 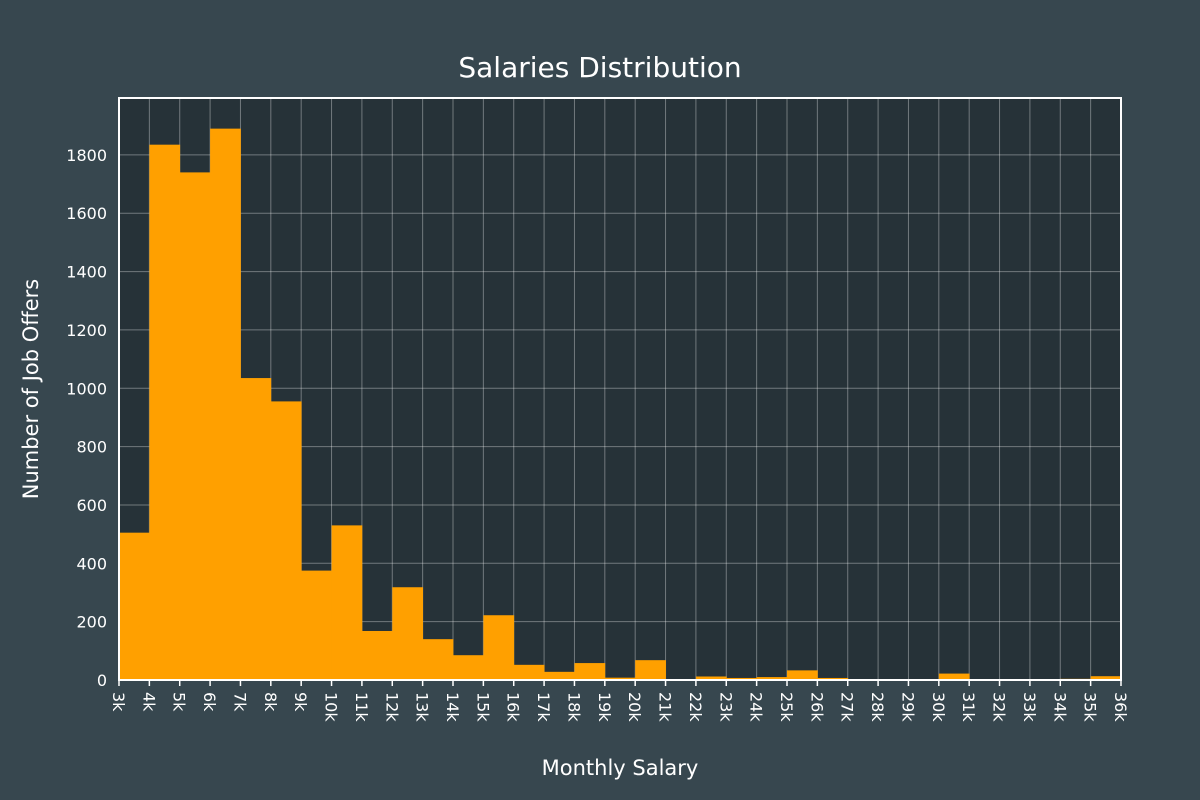 What do you see at coordinates (86, 330) in the screenshot?
I see `y-tick-label: 1200` at bounding box center [86, 330].